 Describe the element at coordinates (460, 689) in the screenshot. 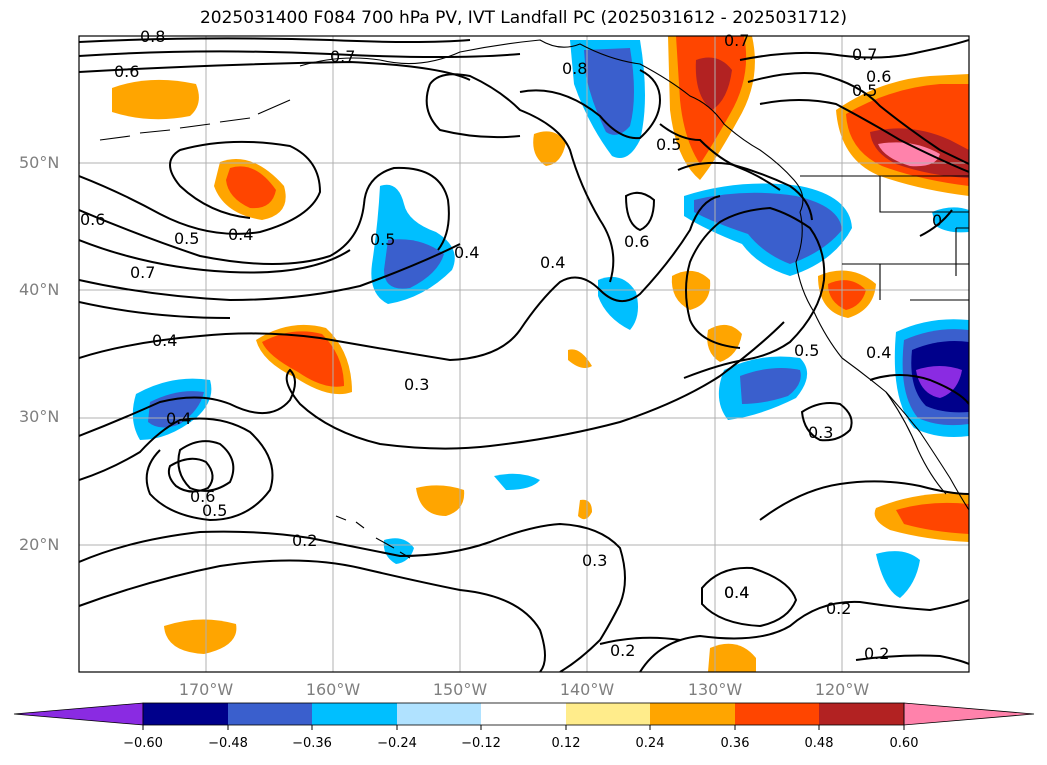

I see `lon-label-150w: 150°W` at that location.